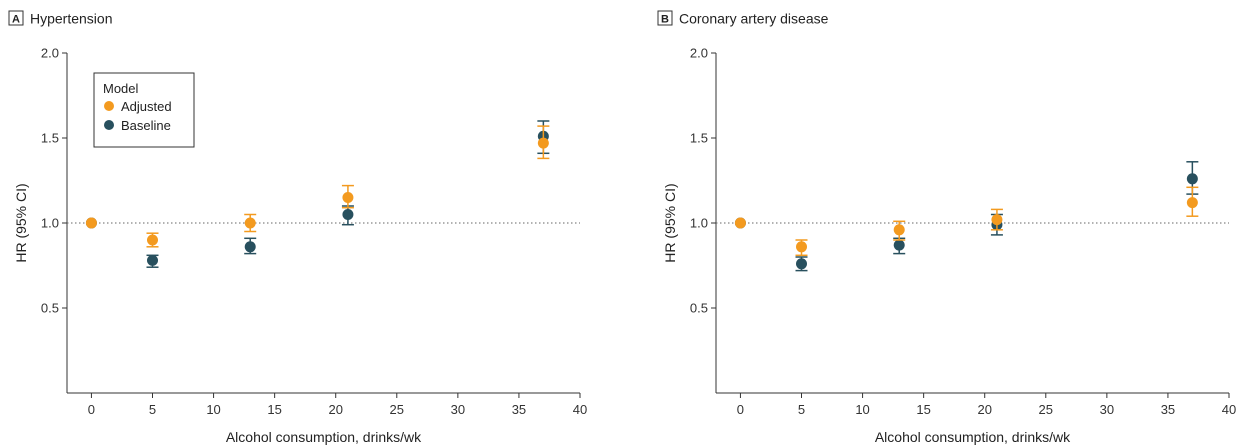 The height and width of the screenshot is (447, 1244). I want to click on legend: Model Adjusted Baseline, so click(144, 110).